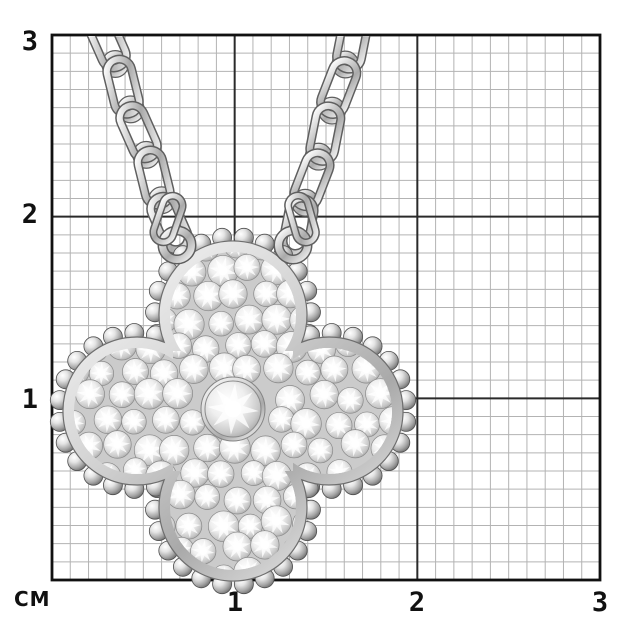  Describe the element at coordinates (417, 602) in the screenshot. I see `x-axis-label-2cm: 2` at that location.